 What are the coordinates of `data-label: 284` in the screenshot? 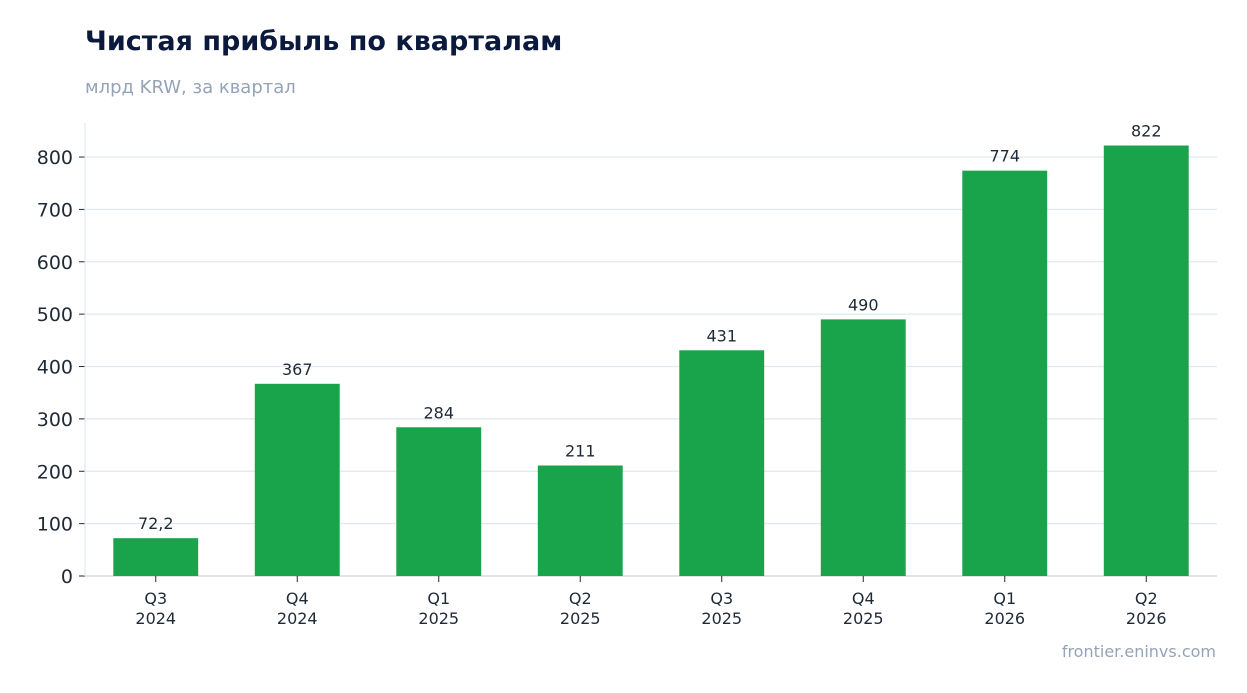 It's located at (438, 412).